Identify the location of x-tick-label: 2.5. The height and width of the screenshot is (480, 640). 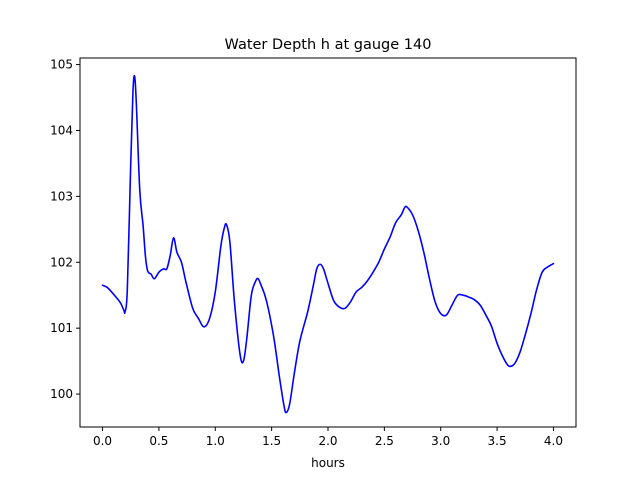
(384, 441).